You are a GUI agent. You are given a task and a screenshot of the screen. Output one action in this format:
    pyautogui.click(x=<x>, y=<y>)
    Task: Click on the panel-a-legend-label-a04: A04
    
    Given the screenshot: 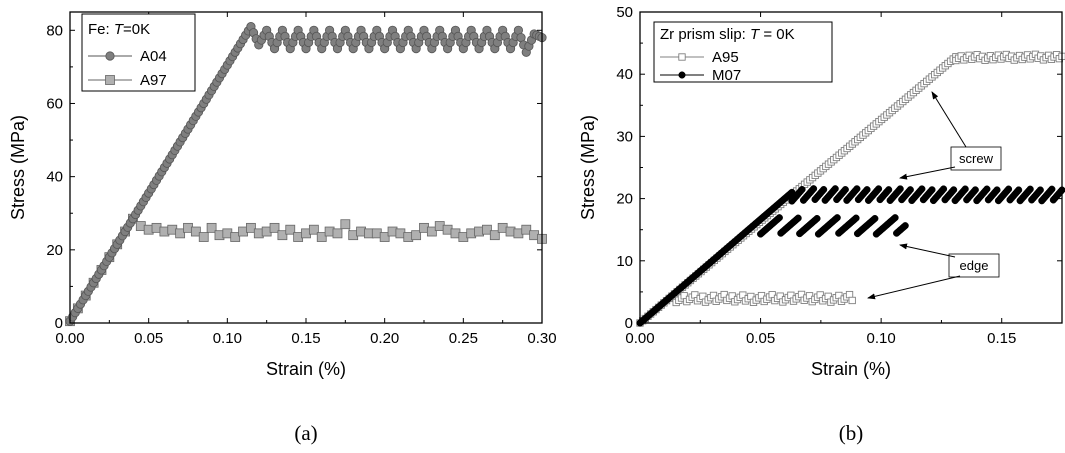 What is the action you would take?
    pyautogui.click(x=153, y=56)
    